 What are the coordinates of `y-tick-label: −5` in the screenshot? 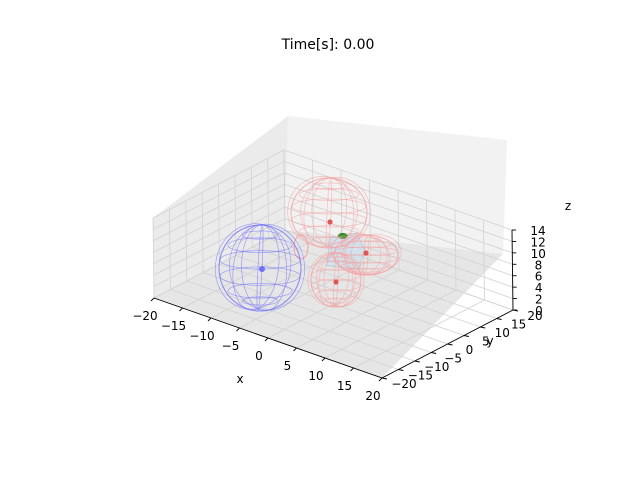 It's located at (453, 359).